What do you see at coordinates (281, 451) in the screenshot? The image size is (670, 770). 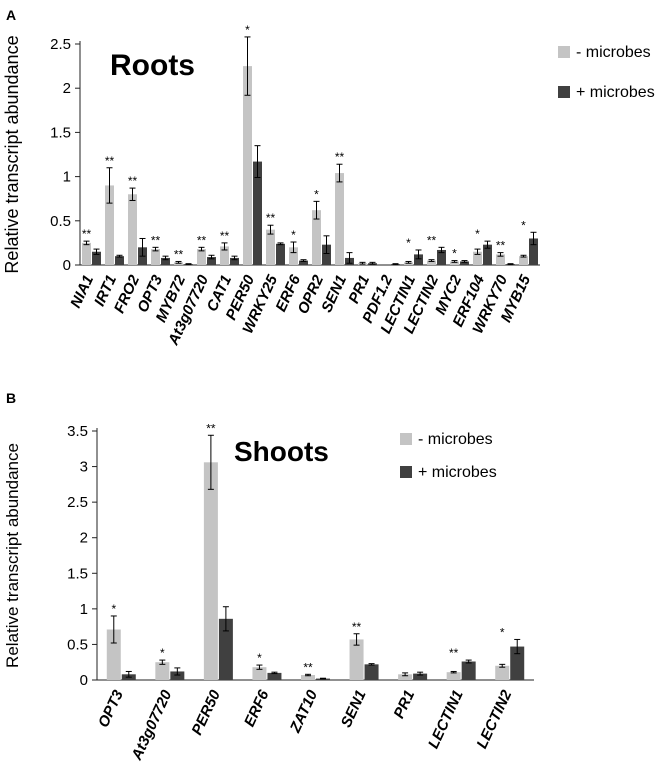 I see `chart-title: Shoots` at bounding box center [281, 451].